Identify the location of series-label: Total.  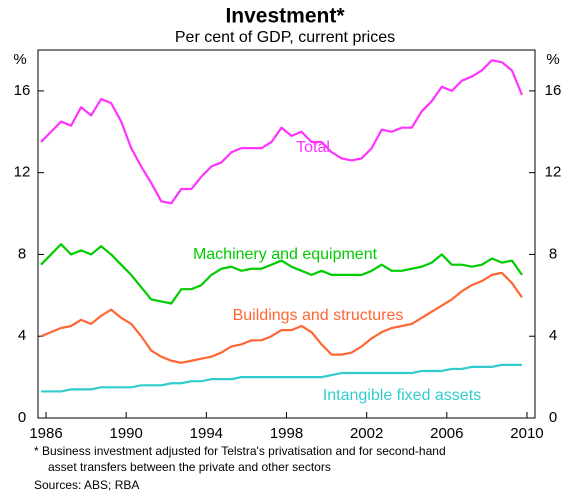
(313, 147).